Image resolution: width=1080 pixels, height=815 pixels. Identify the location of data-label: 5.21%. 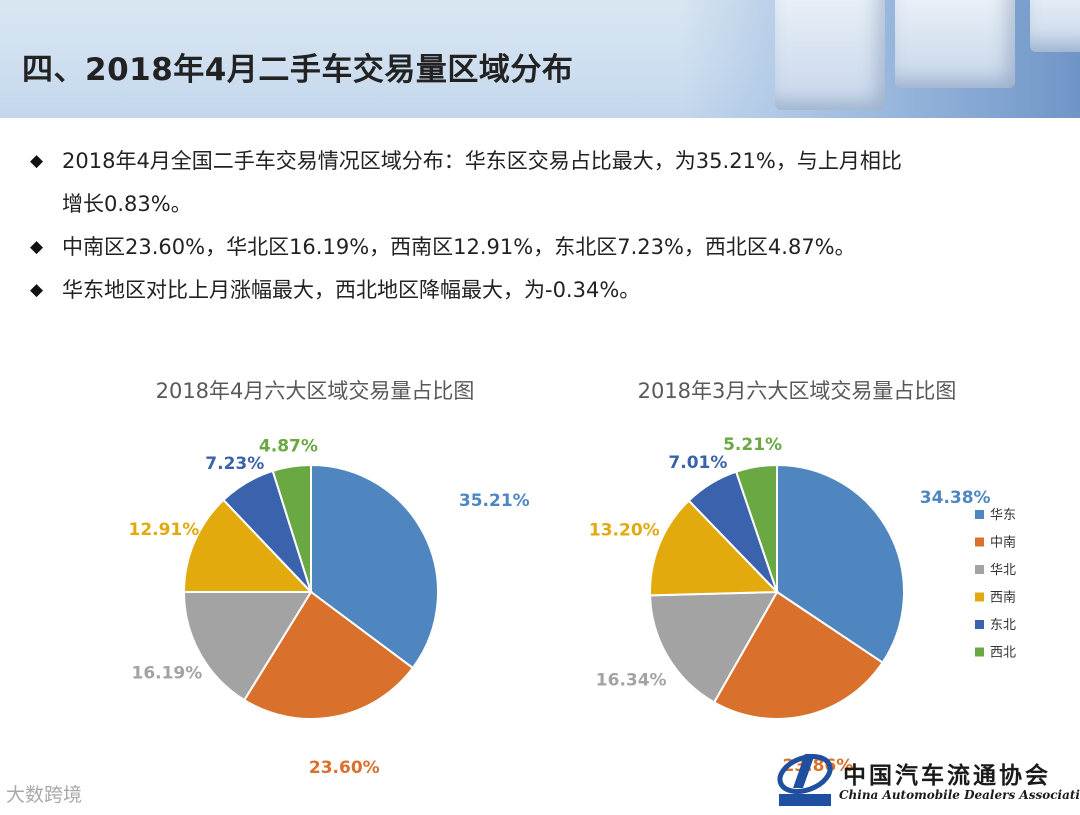
(752, 445).